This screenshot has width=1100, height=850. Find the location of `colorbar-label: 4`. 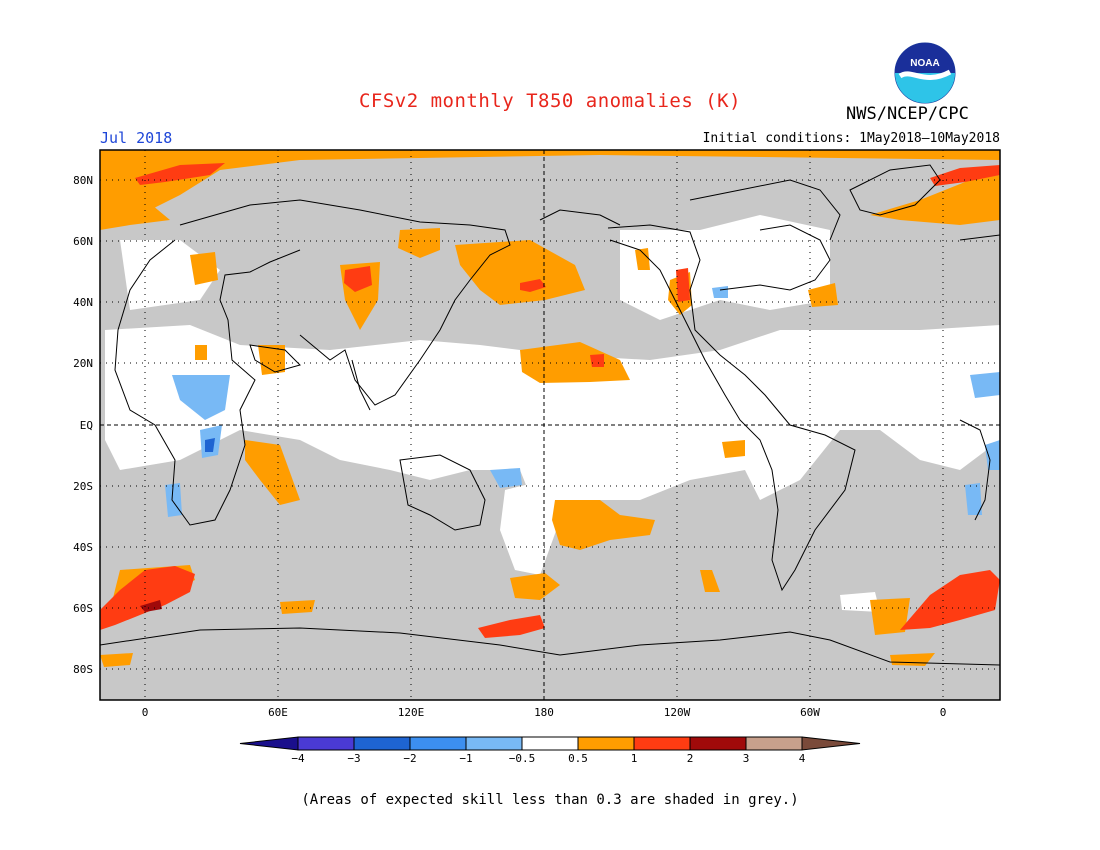

colorbar-label: 4 is located at coordinates (802, 758).